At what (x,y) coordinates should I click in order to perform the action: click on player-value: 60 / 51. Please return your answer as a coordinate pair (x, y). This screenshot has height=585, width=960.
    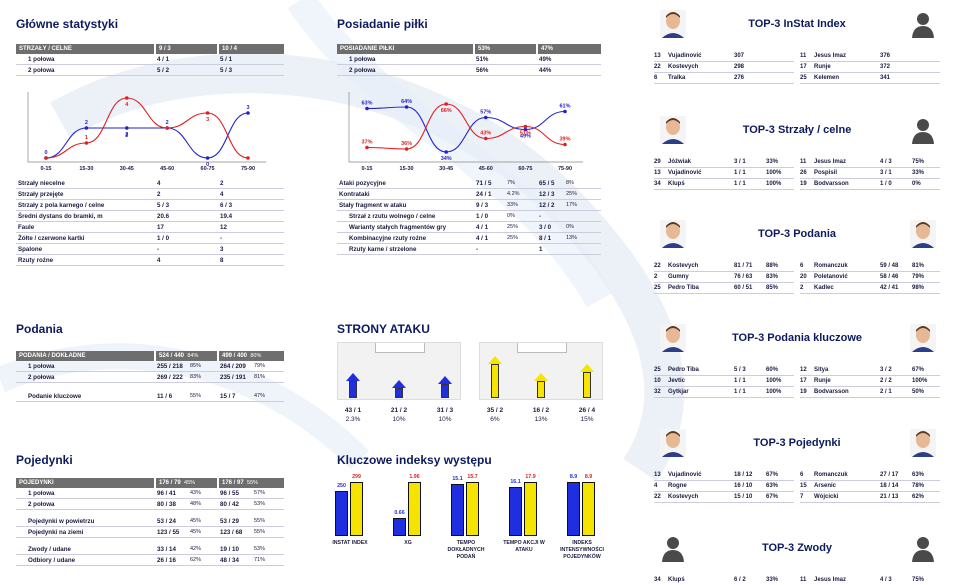
    Looking at the image, I should click on (743, 288).